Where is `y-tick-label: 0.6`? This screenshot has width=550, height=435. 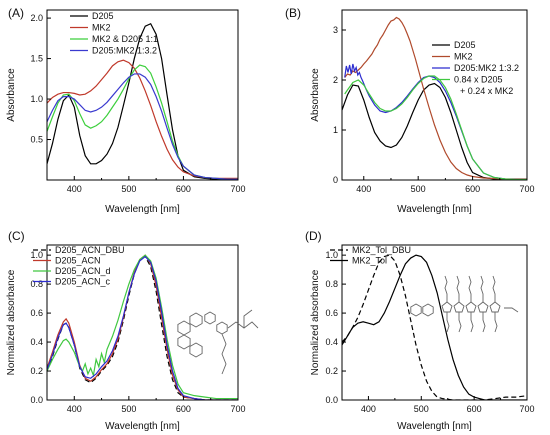
y-tick-label: 0.6 is located at coordinates (331, 313).